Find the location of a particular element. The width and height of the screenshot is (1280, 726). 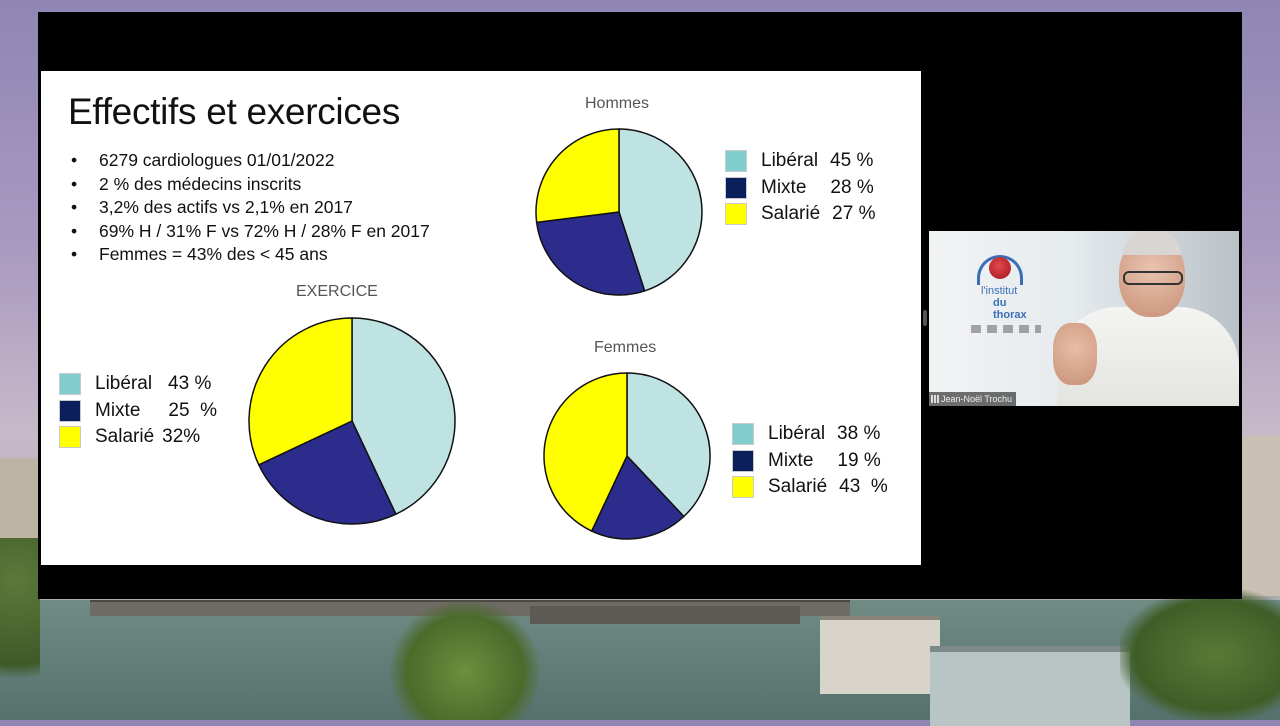

pie-chart-femmes is located at coordinates (627, 456).